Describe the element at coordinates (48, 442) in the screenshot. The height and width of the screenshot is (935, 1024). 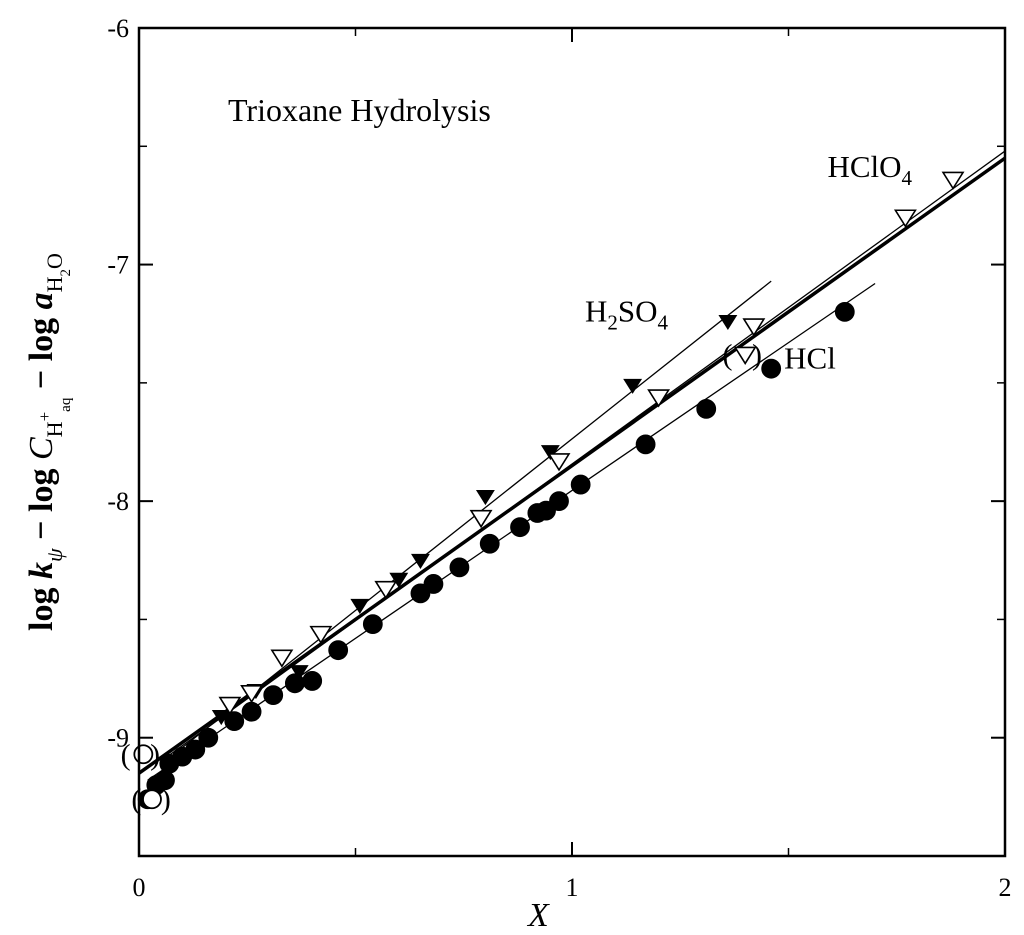
I see `y-axis-label: log kψ − log CH+aq − log aH2O` at that location.